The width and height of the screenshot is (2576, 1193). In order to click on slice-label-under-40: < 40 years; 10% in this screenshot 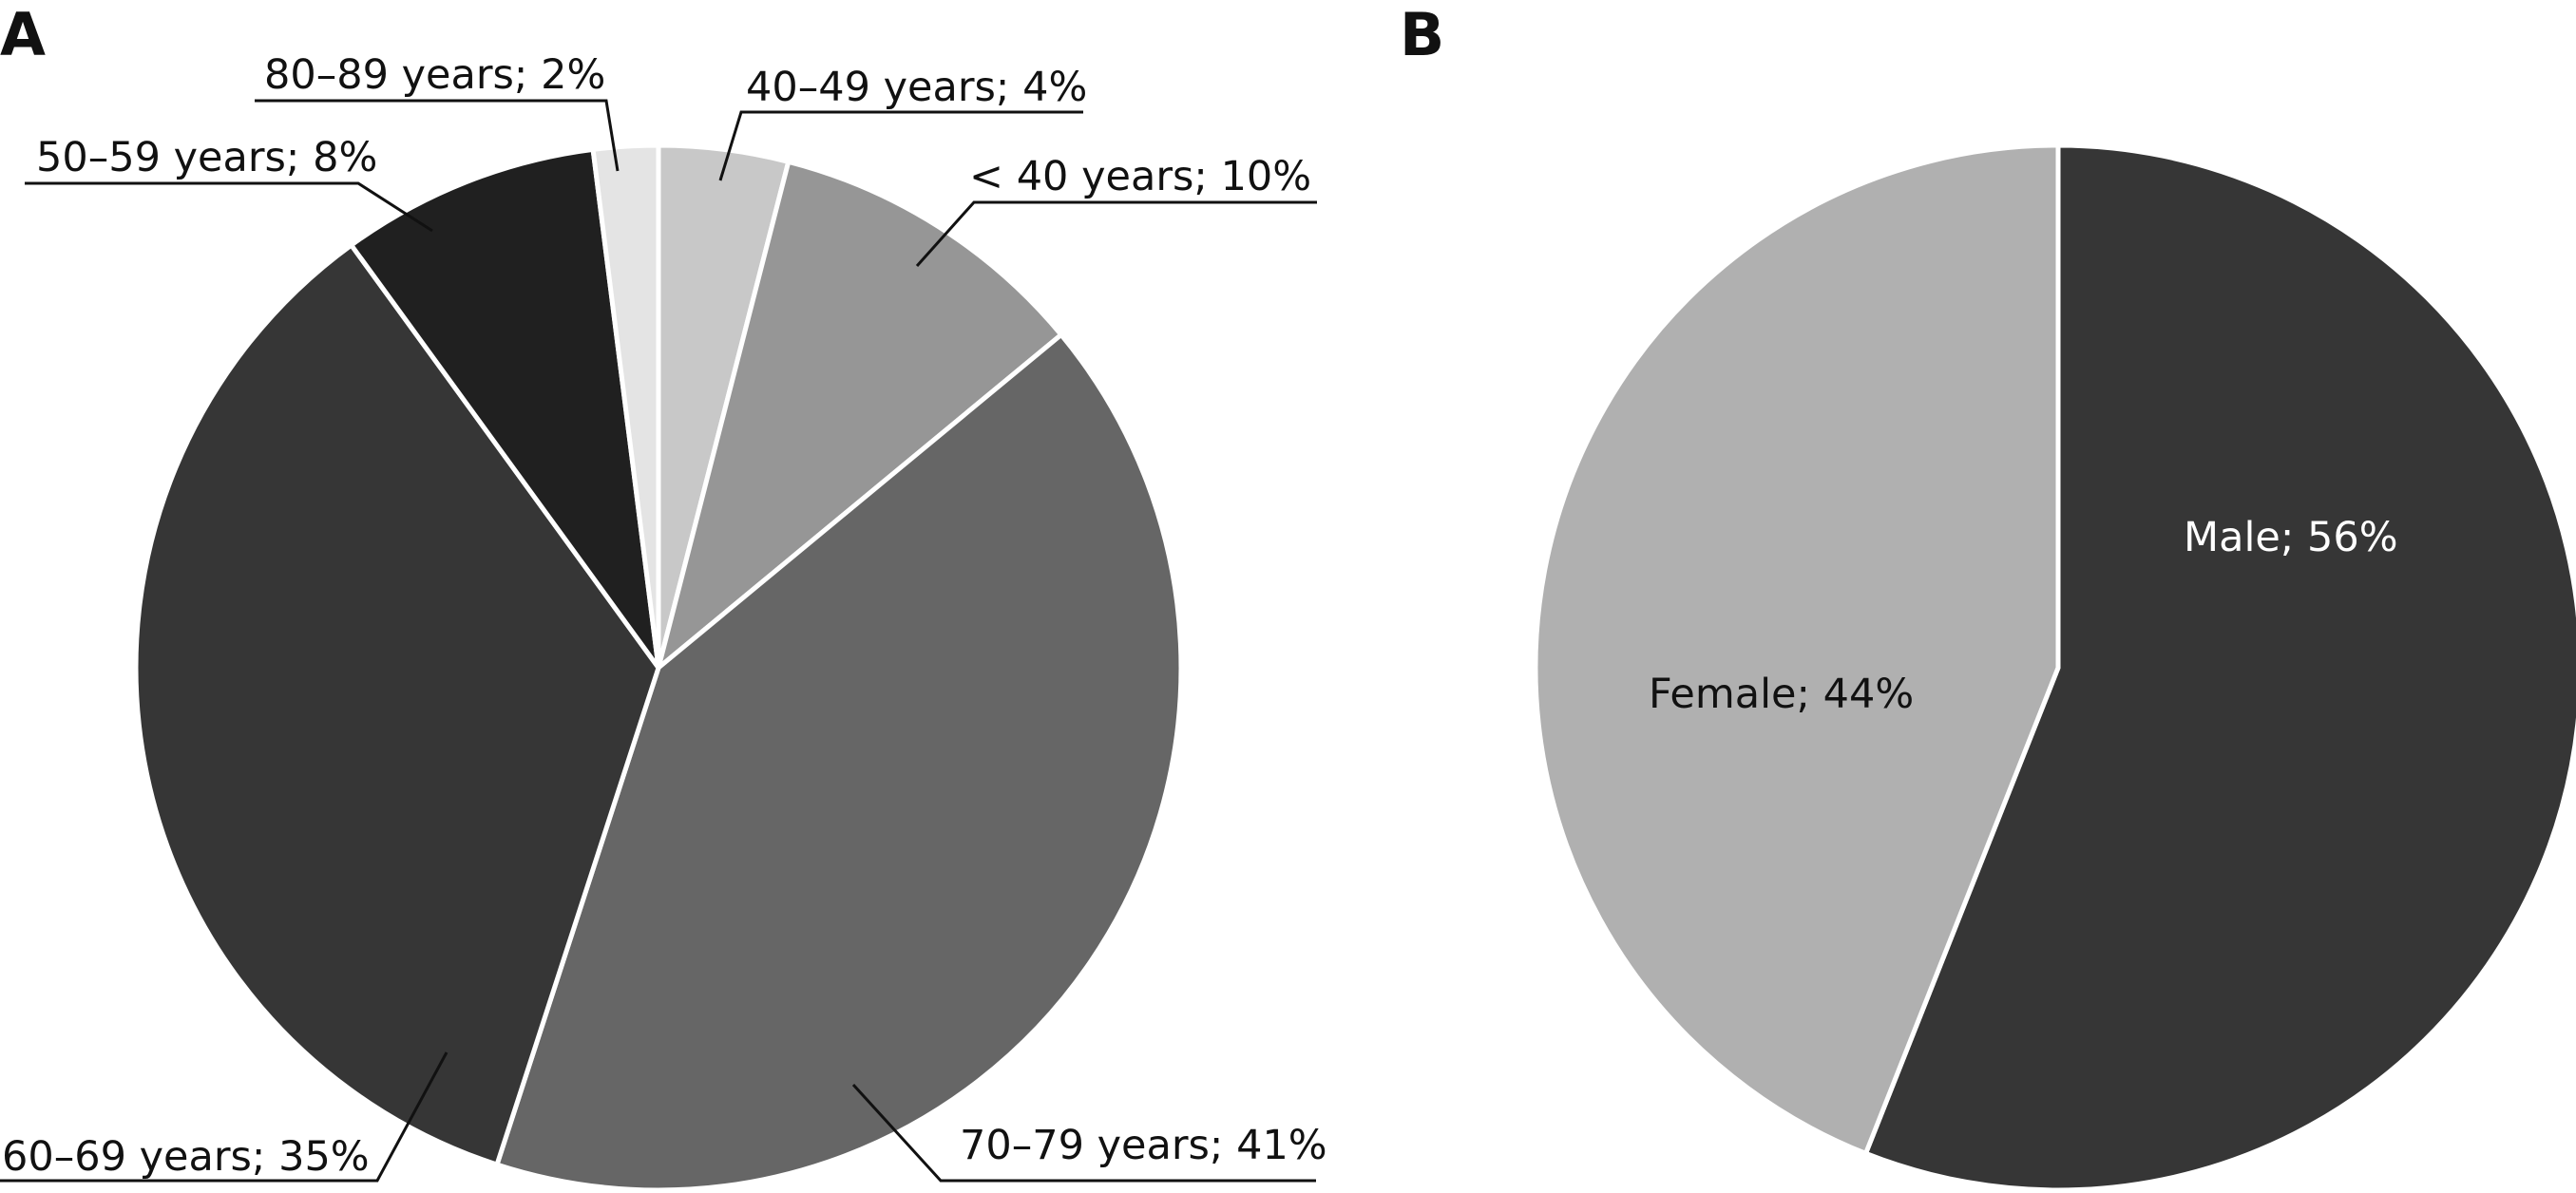, I will do `click(1140, 176)`.